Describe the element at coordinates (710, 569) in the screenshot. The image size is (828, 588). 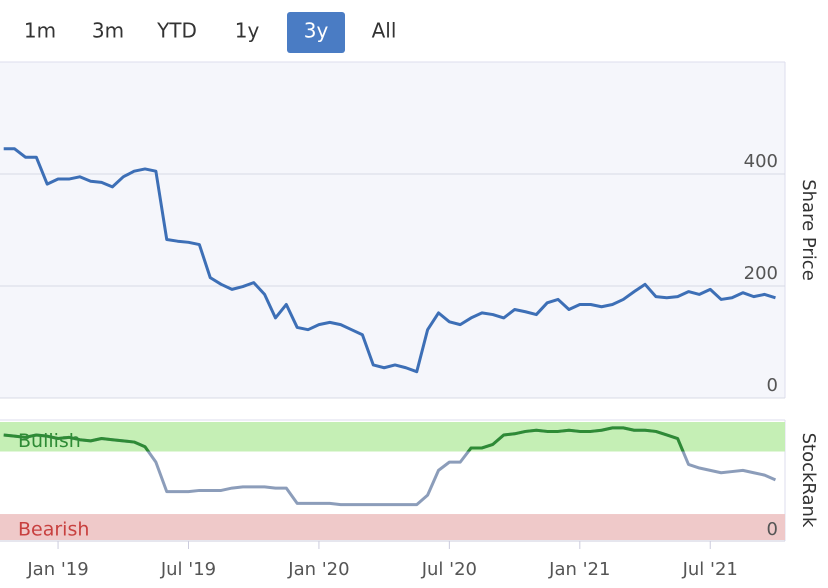
I see `x-tick-label: Jul '21` at that location.